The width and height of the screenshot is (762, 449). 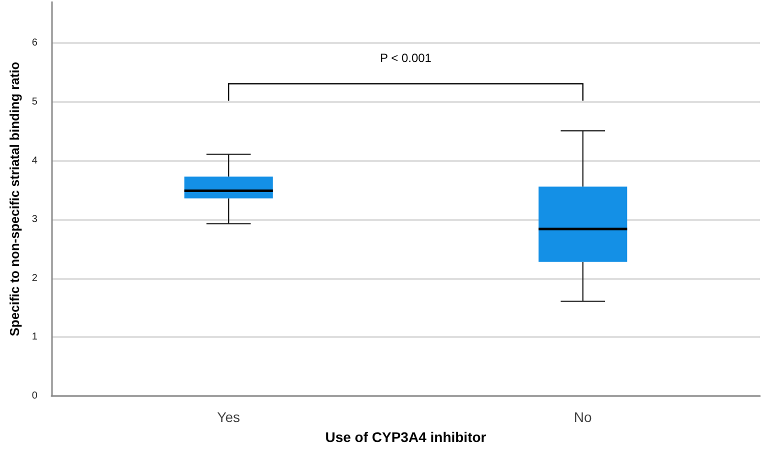 What do you see at coordinates (35, 220) in the screenshot?
I see `y-tick-label: 3` at bounding box center [35, 220].